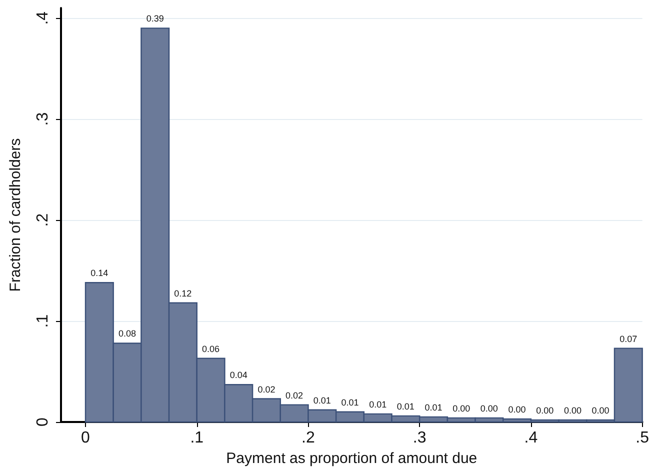  What do you see at coordinates (43, 321) in the screenshot?
I see `y-tick-label: .1` at bounding box center [43, 321].